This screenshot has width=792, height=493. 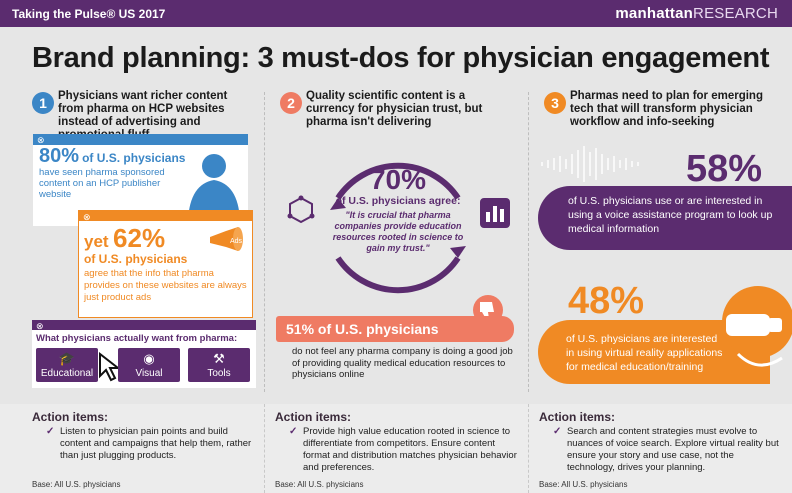 What do you see at coordinates (362, 329) in the screenshot?
I see `stat-51-head: 51% of U.S. physicians` at bounding box center [362, 329].